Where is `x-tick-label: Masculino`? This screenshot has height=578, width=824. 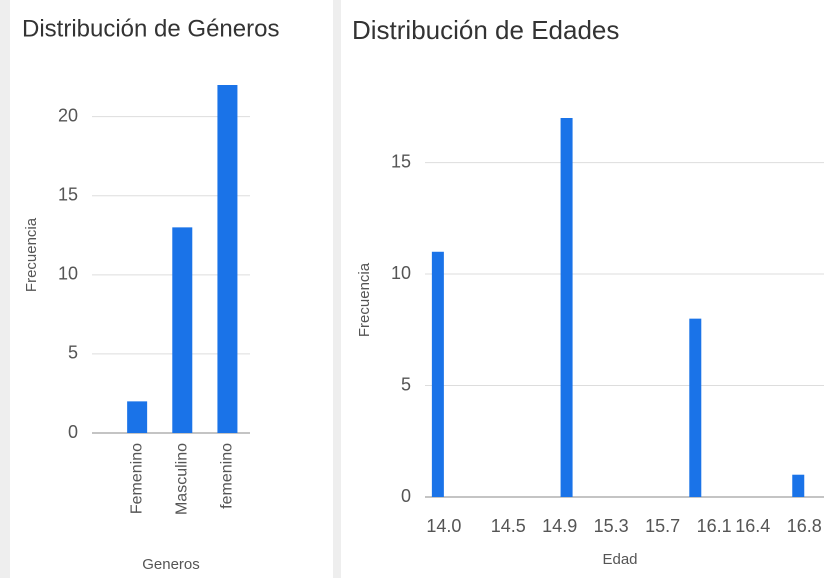
x-tick-label: Masculino is located at coordinates (182, 479).